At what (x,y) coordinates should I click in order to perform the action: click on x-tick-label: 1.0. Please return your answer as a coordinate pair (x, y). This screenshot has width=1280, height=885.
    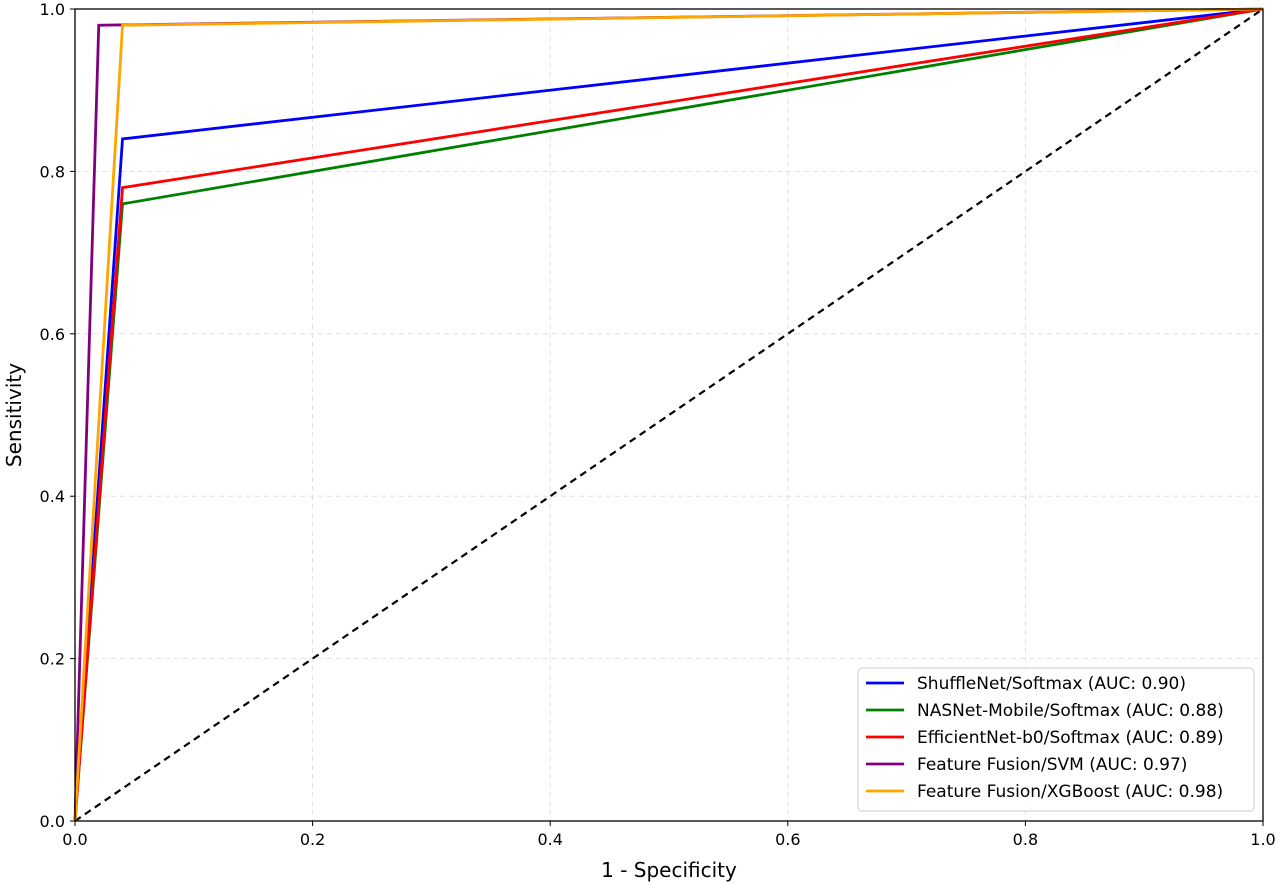
    Looking at the image, I should click on (1262, 839).